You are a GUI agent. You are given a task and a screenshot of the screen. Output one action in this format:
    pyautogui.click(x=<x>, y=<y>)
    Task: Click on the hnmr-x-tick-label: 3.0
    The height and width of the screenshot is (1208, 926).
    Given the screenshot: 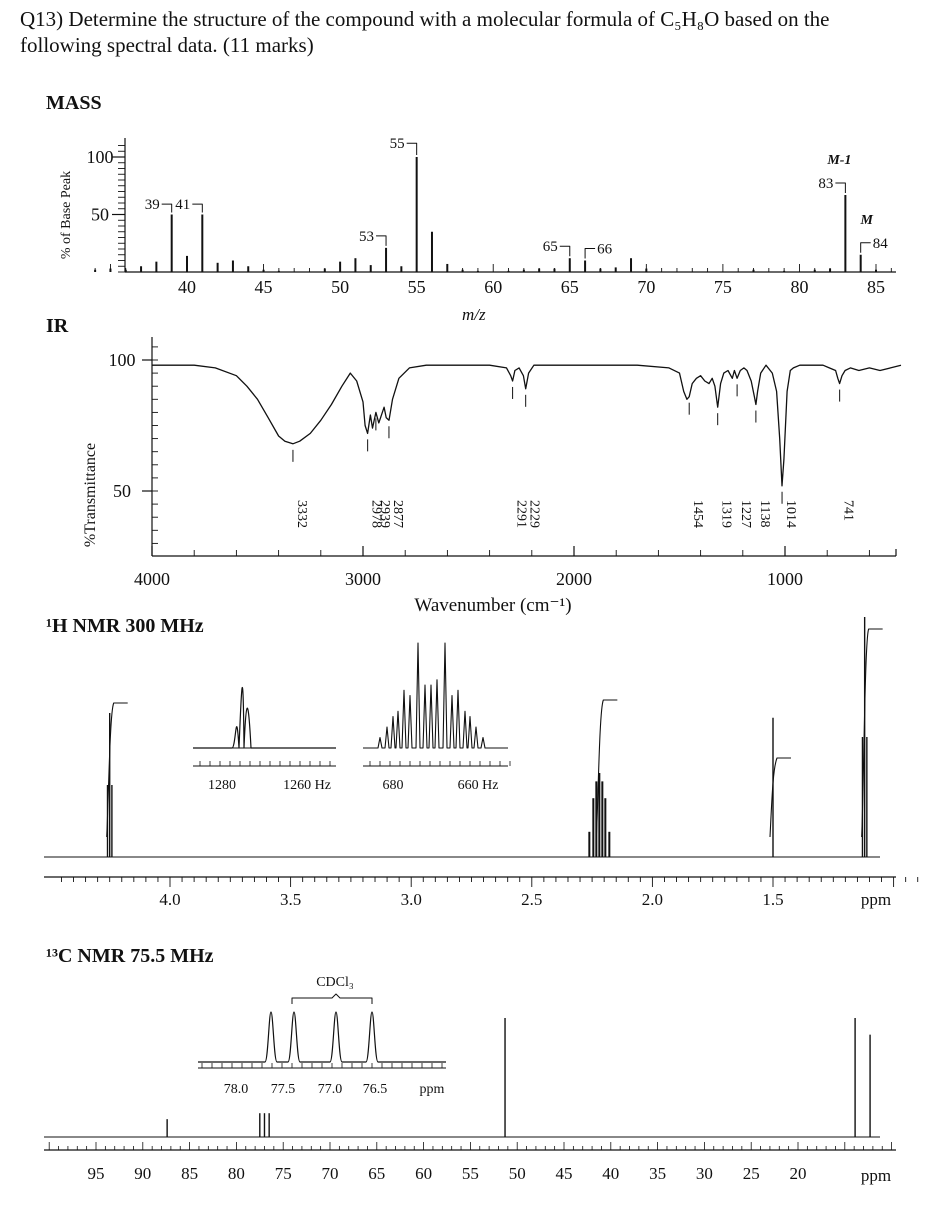 What is the action you would take?
    pyautogui.click(x=411, y=899)
    